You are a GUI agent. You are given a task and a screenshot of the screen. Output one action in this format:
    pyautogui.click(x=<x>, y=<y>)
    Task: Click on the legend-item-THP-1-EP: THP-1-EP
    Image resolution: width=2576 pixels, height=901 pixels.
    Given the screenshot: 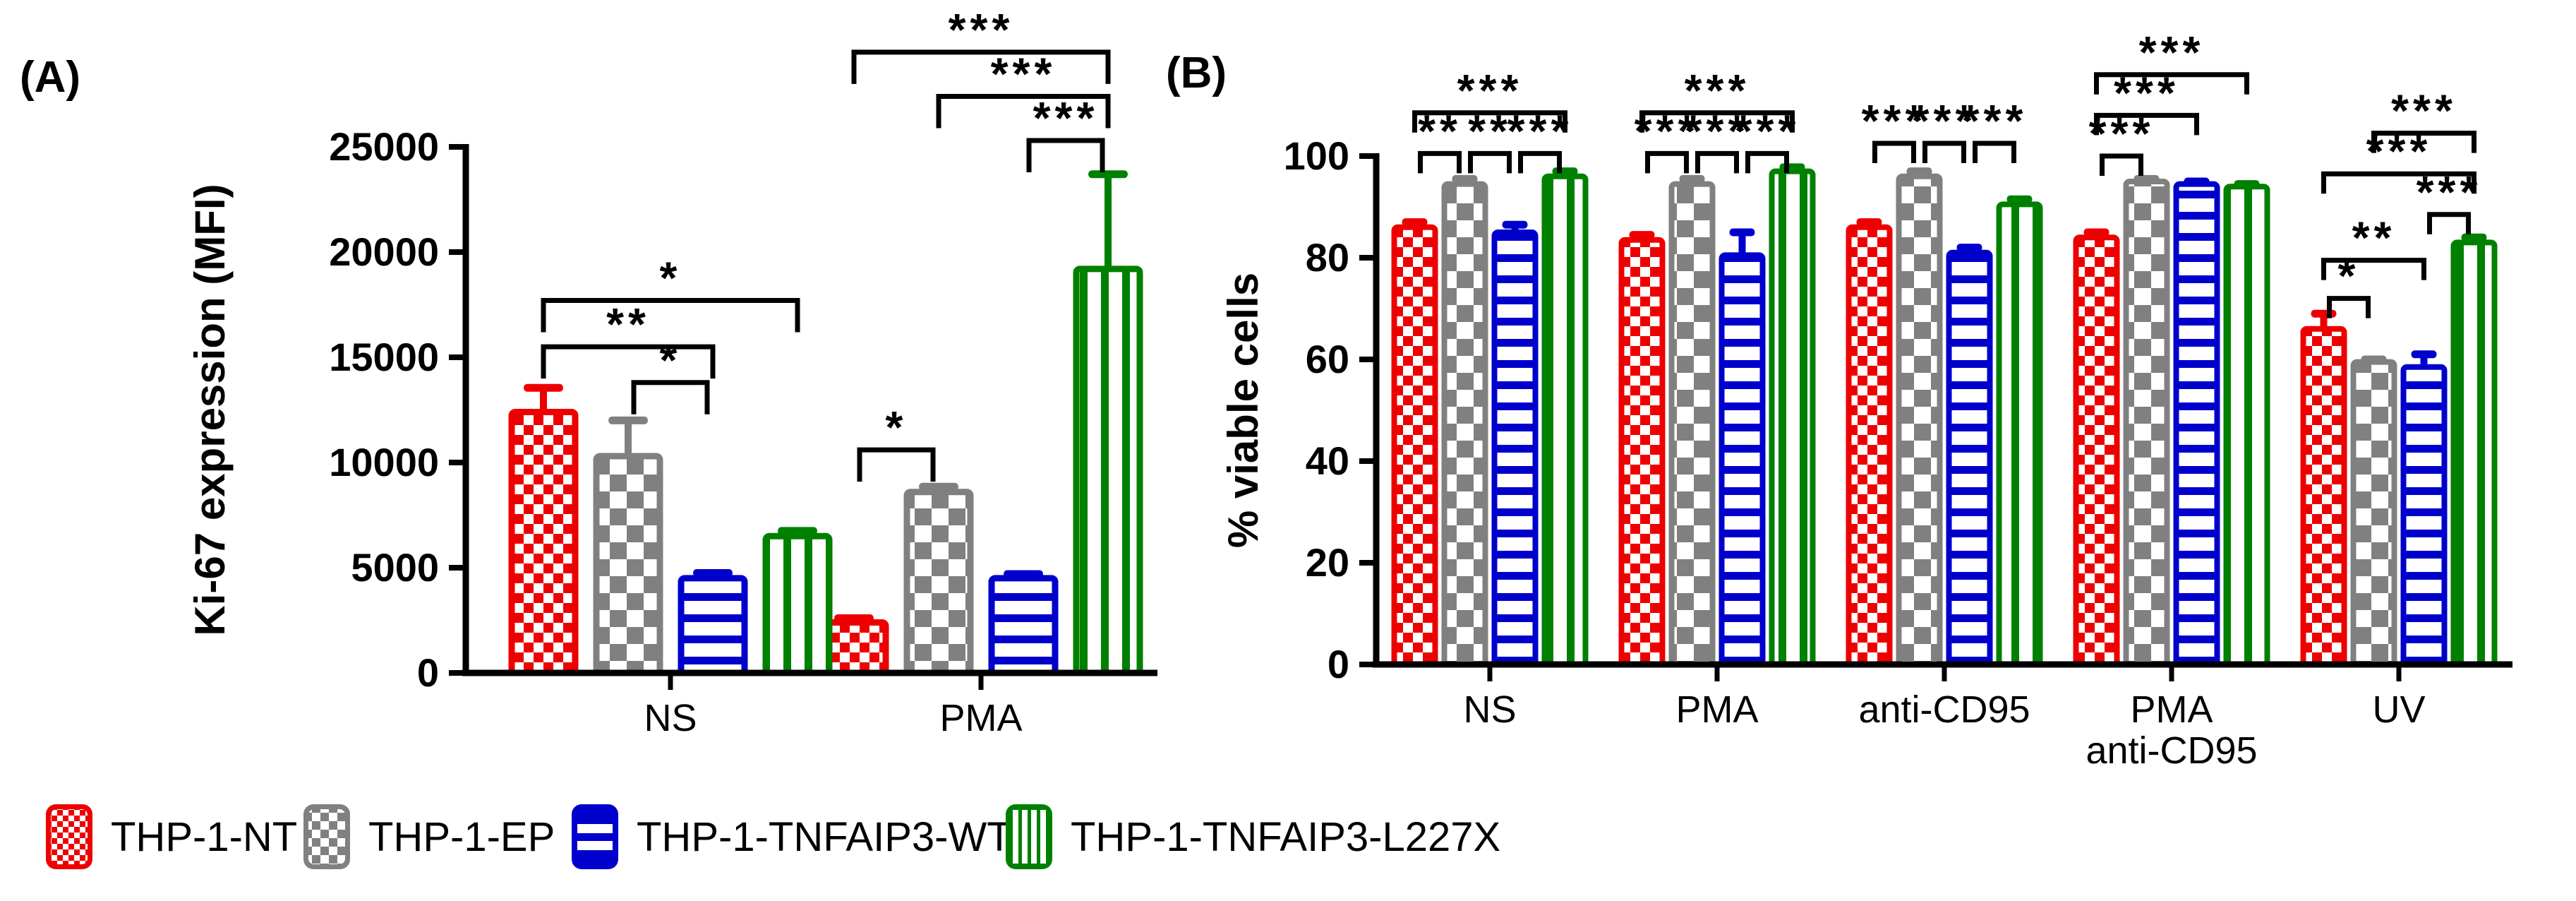 What is the action you would take?
    pyautogui.click(x=429, y=836)
    